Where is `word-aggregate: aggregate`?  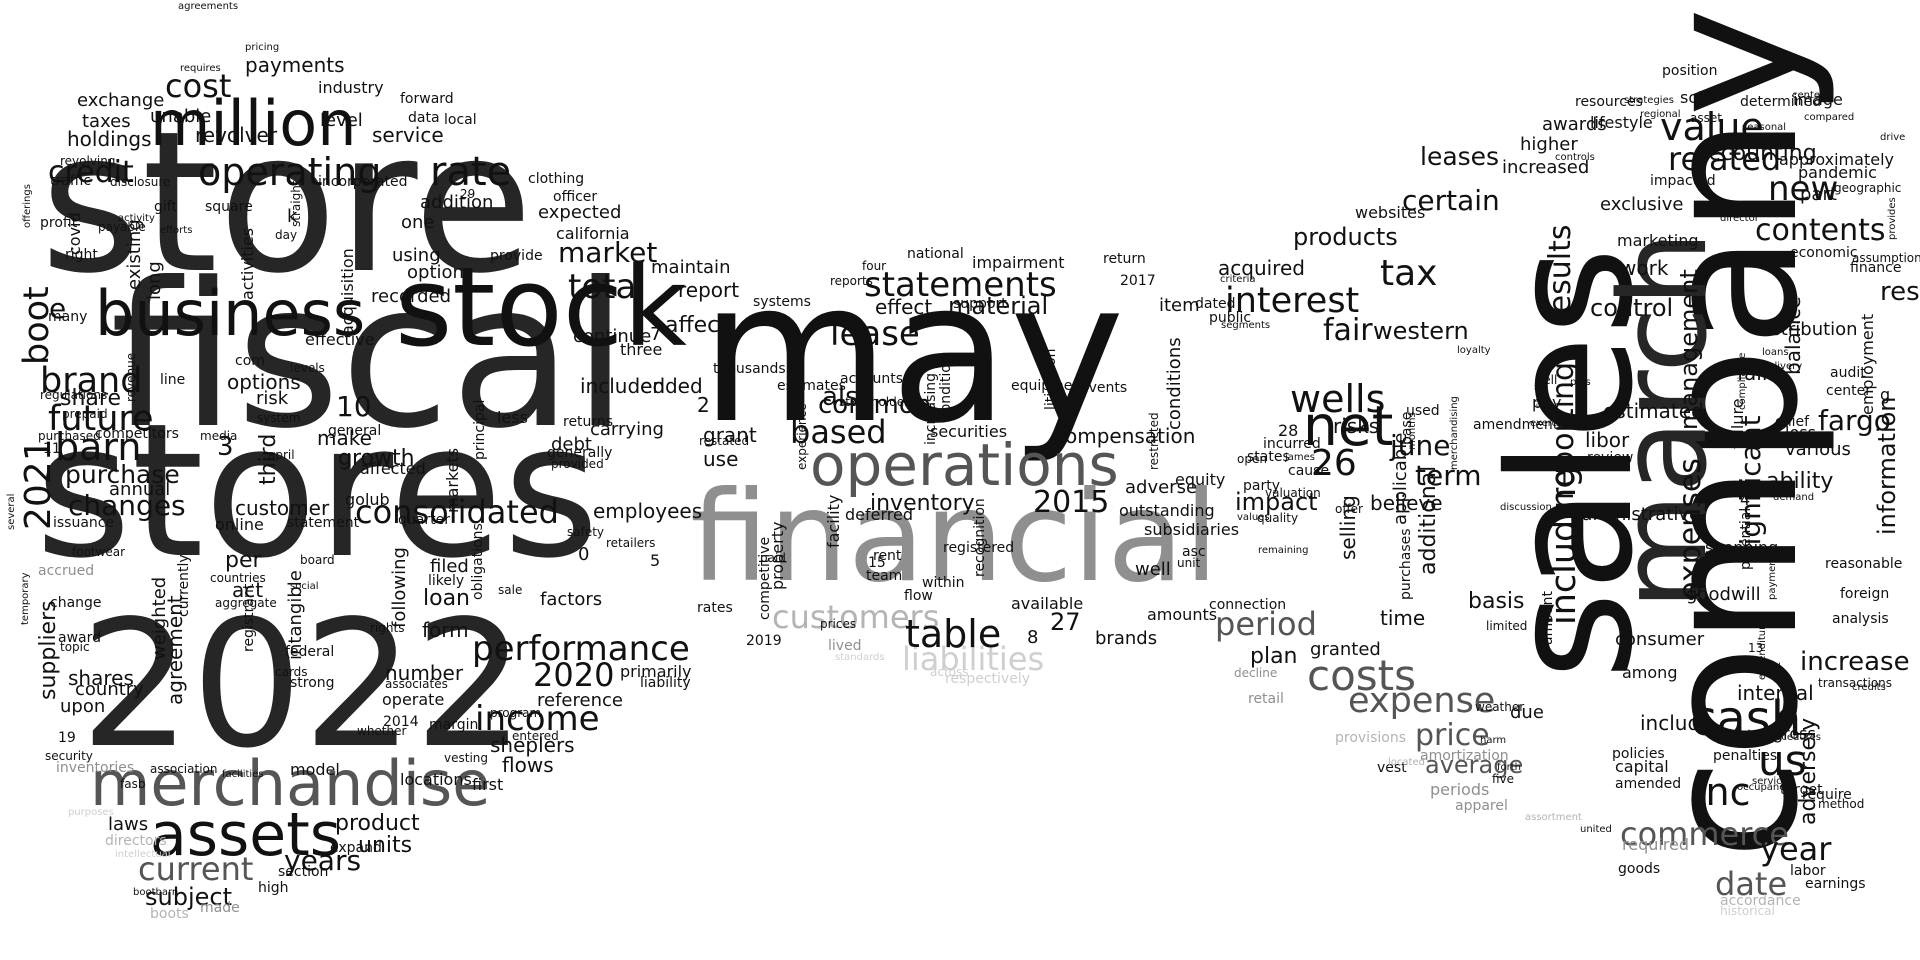
word-aggregate: aggregate is located at coordinates (246, 603).